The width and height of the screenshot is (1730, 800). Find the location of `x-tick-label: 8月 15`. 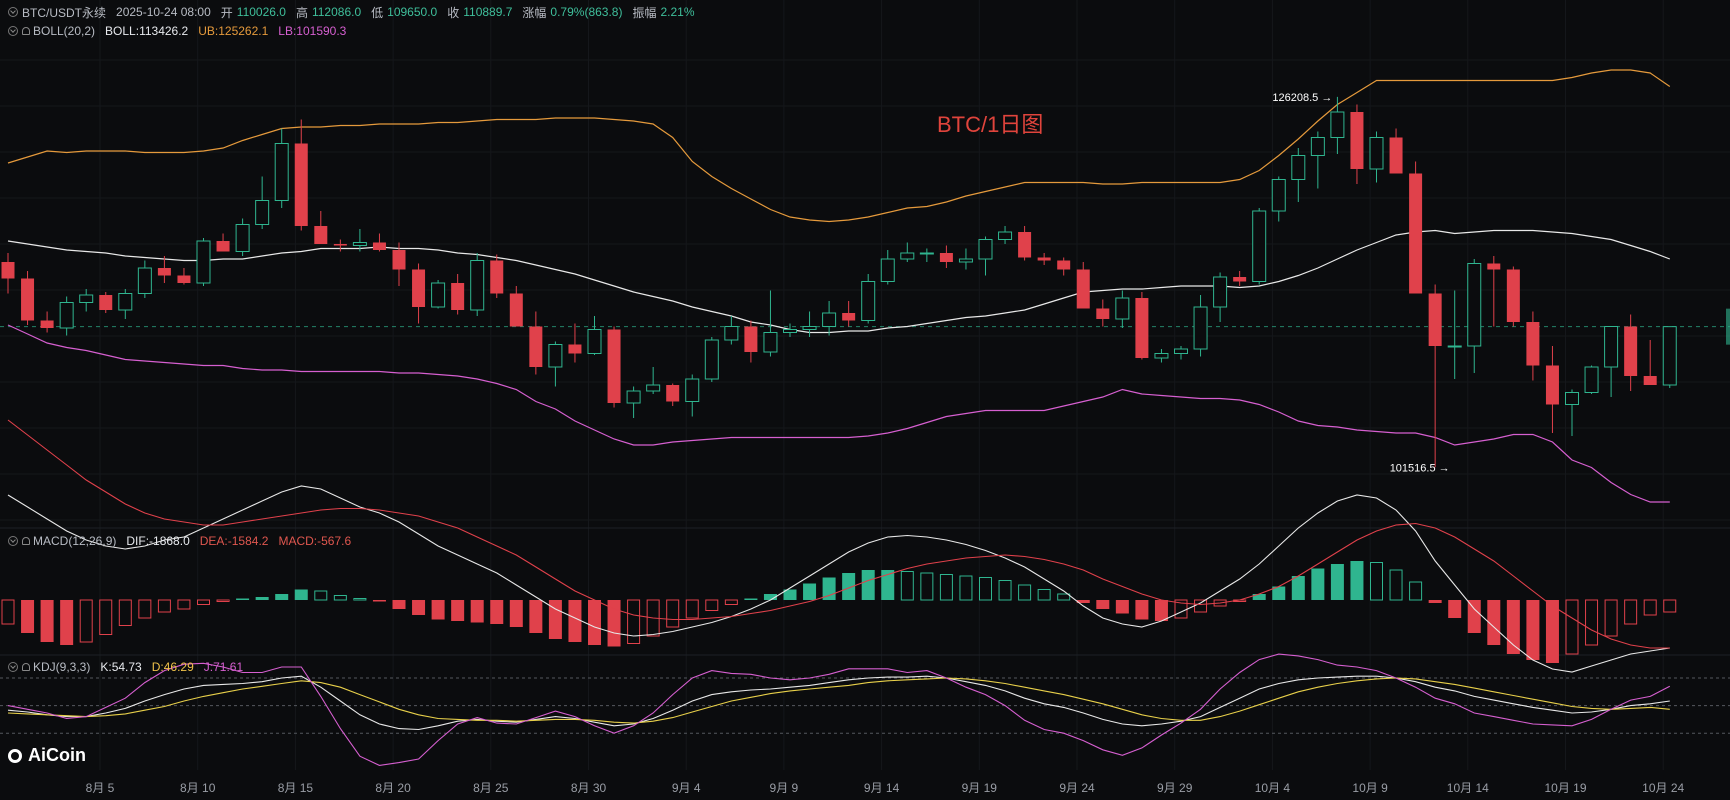

x-tick-label: 8月 15 is located at coordinates (296, 788).